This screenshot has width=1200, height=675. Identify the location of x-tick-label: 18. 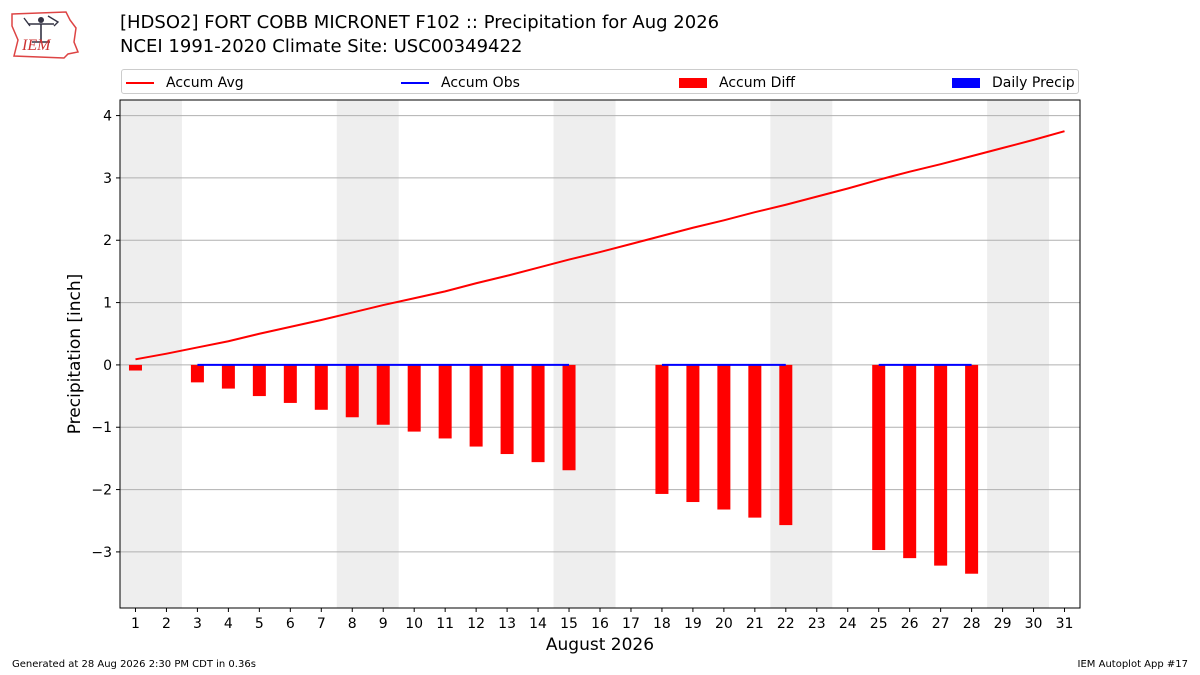
(662, 624).